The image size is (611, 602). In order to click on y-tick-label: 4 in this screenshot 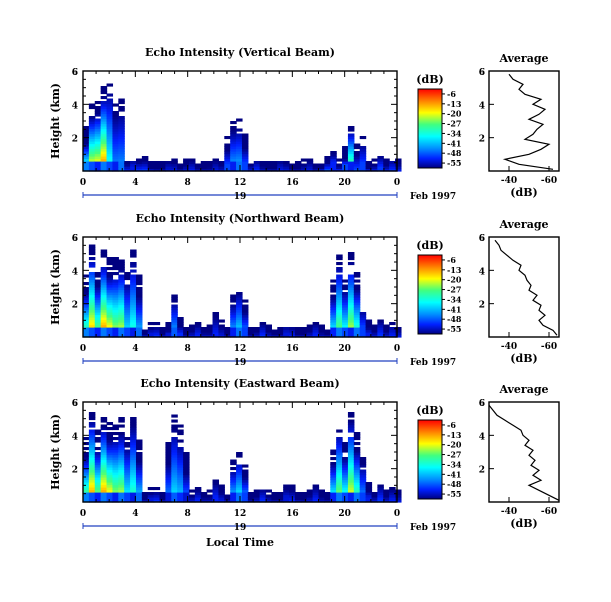, I will do `click(75, 437)`.